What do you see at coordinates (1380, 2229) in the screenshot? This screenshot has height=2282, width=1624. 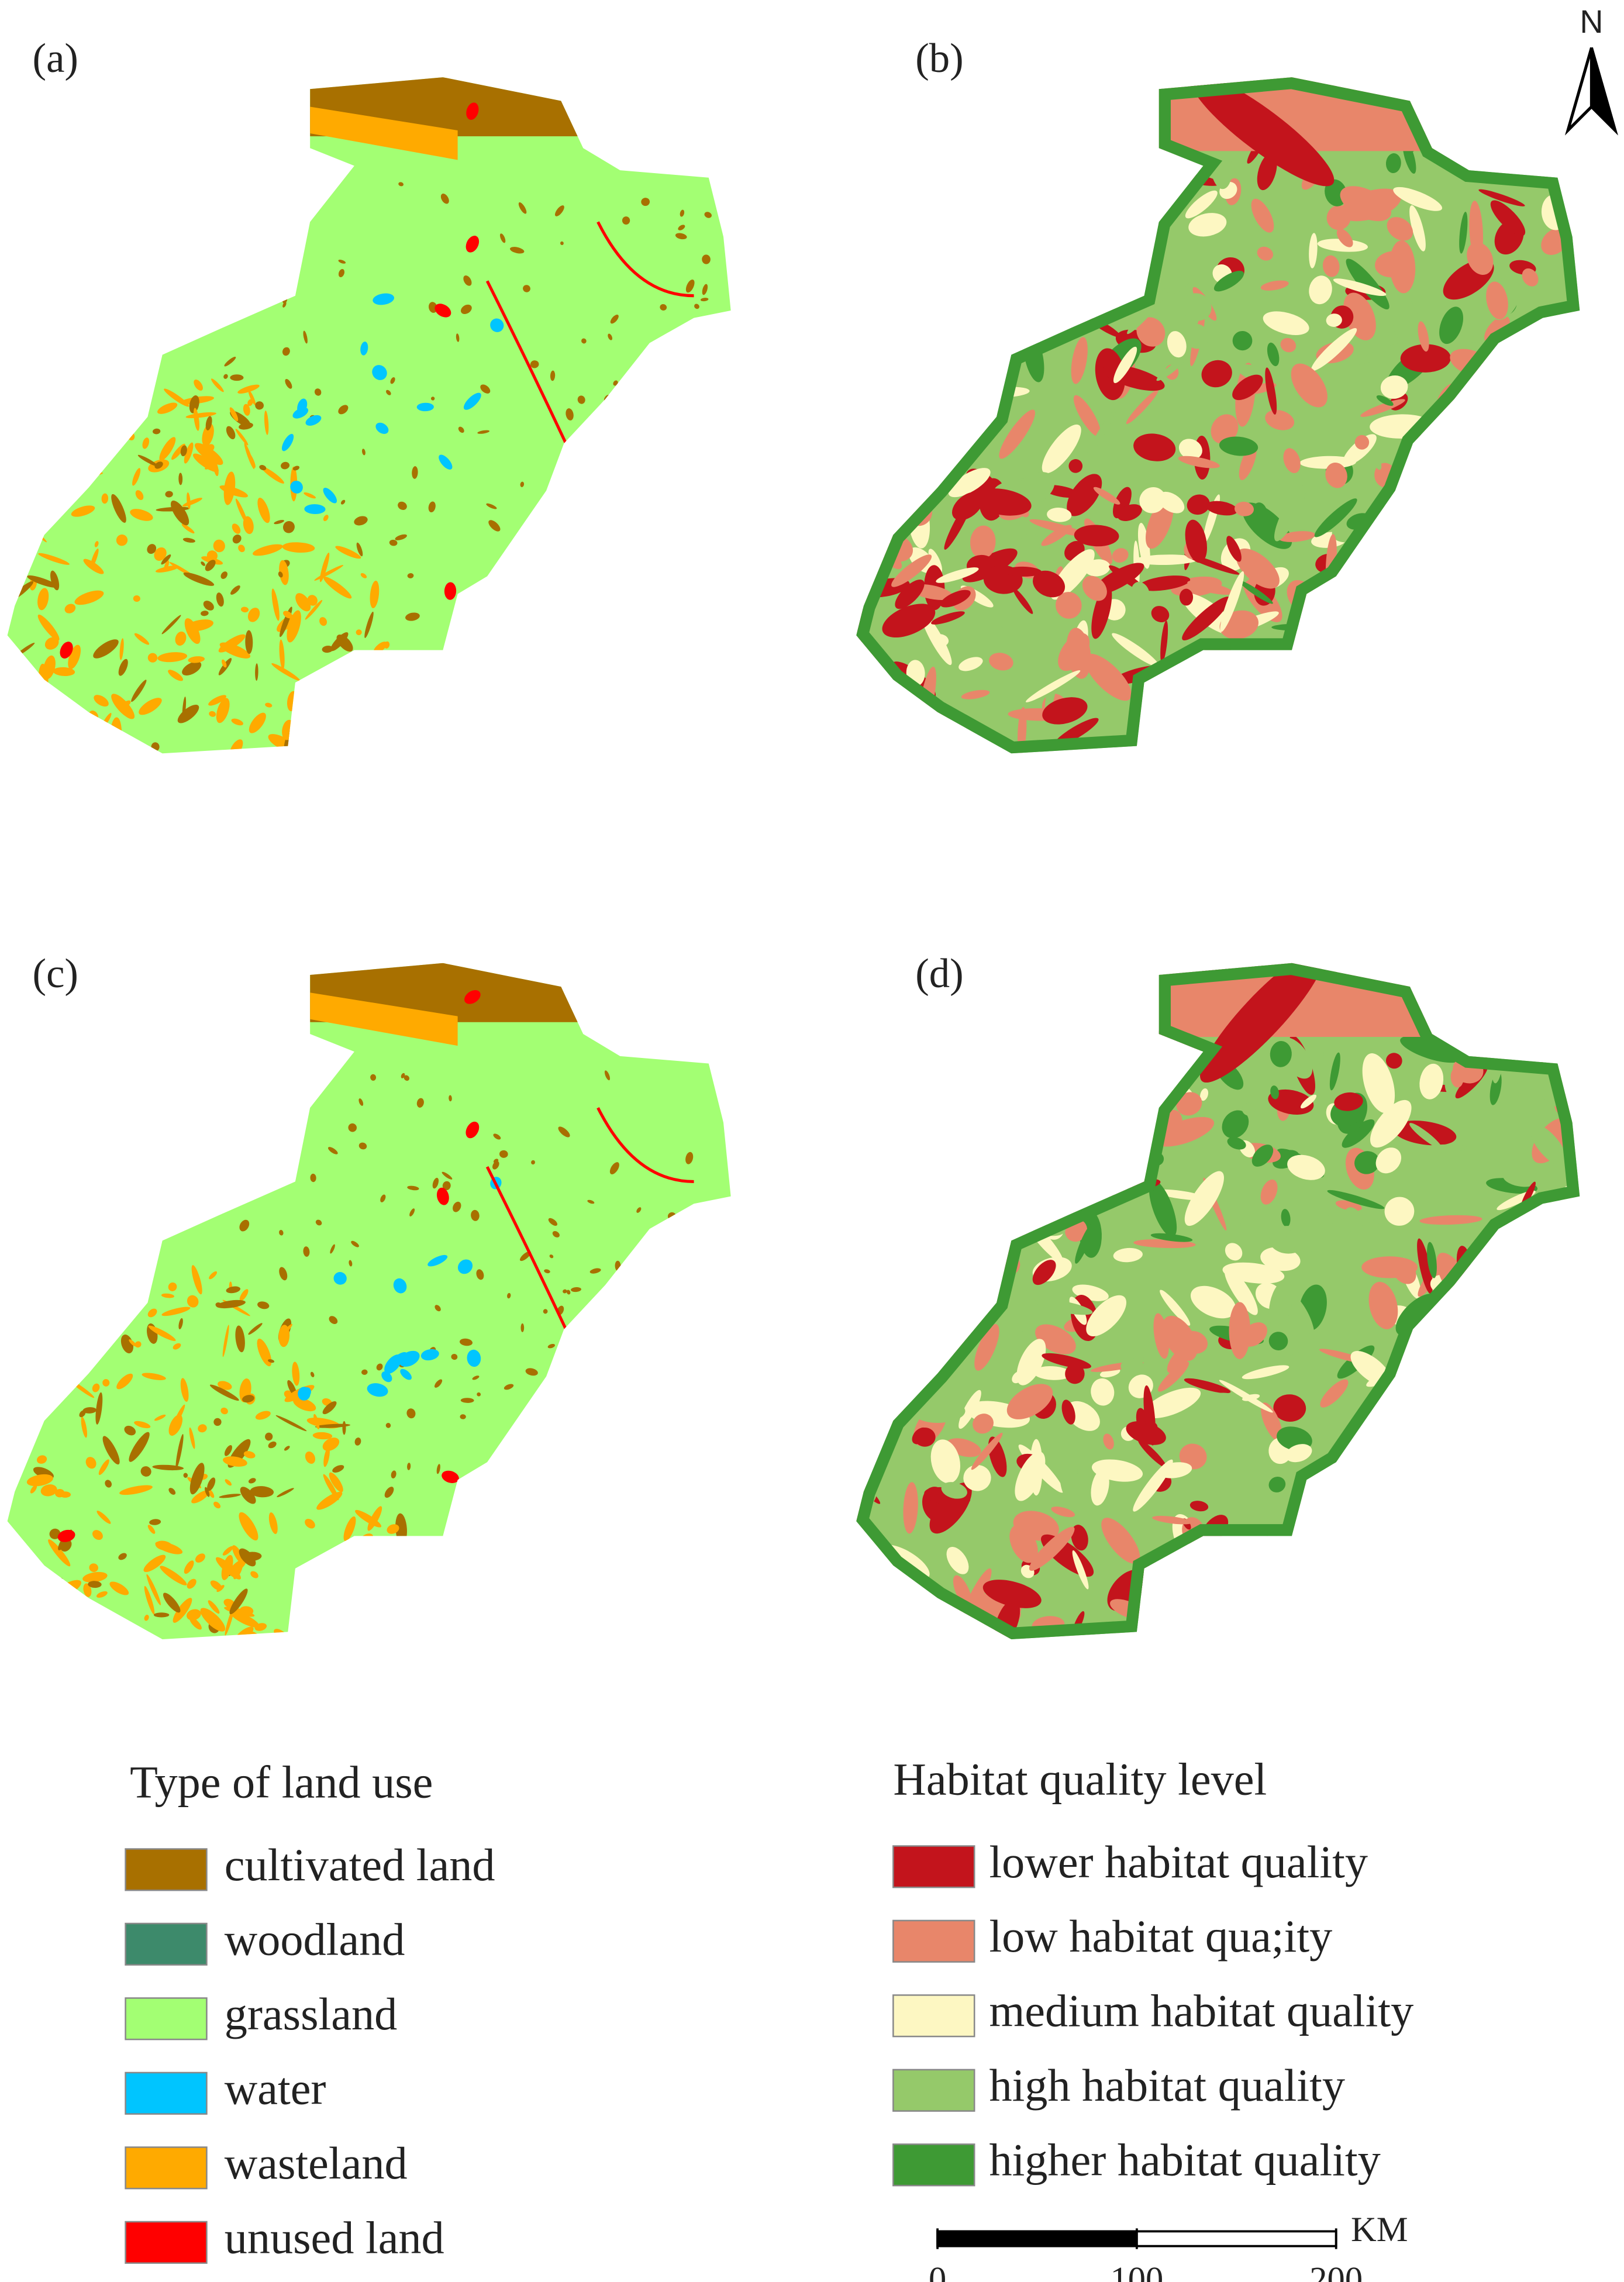 I see `scale-unit: KM` at bounding box center [1380, 2229].